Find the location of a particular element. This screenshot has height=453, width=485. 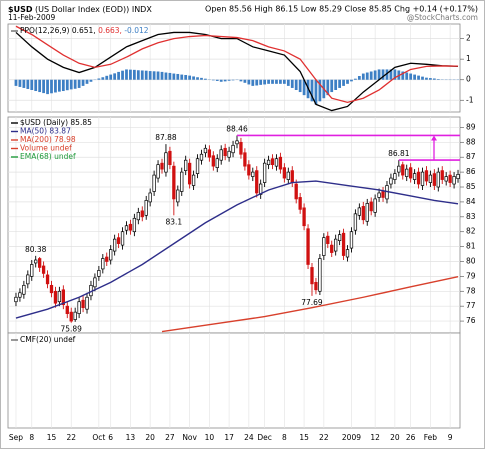

y-tick-label: 1 is located at coordinates (468, 58).